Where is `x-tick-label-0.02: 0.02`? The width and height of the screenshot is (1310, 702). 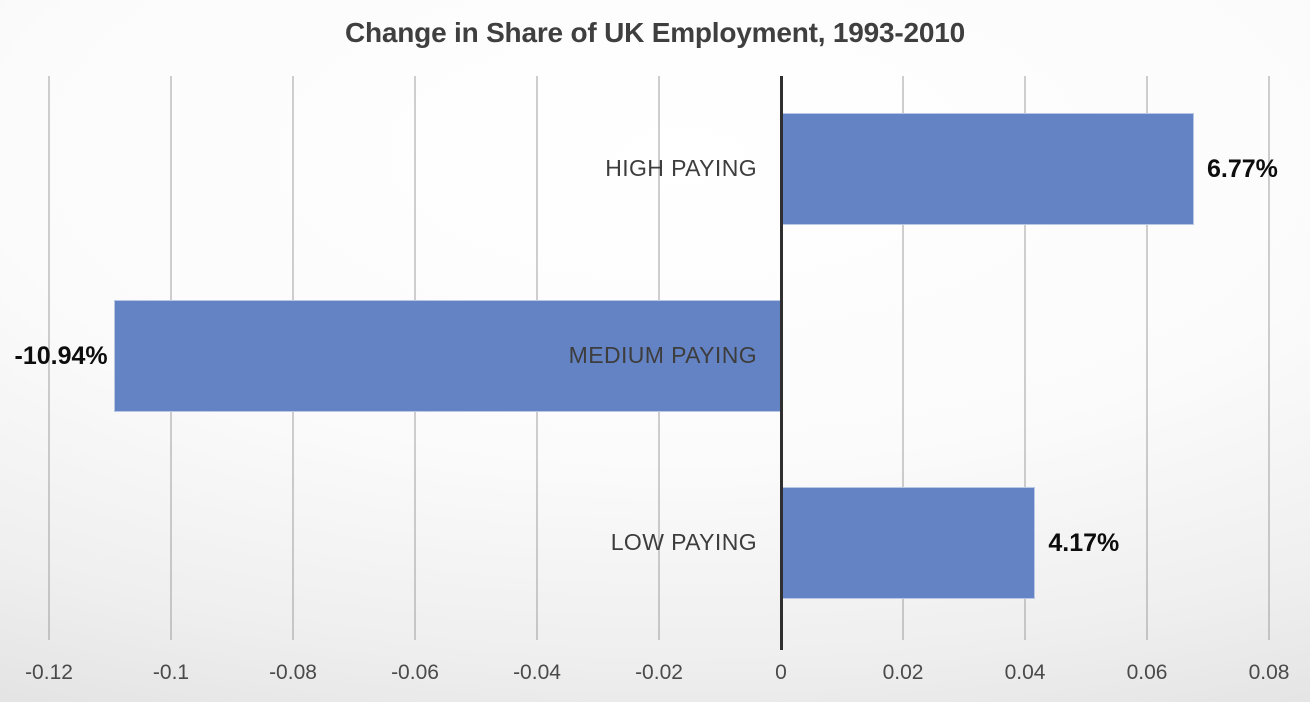 x-tick-label-0.02: 0.02 is located at coordinates (903, 672).